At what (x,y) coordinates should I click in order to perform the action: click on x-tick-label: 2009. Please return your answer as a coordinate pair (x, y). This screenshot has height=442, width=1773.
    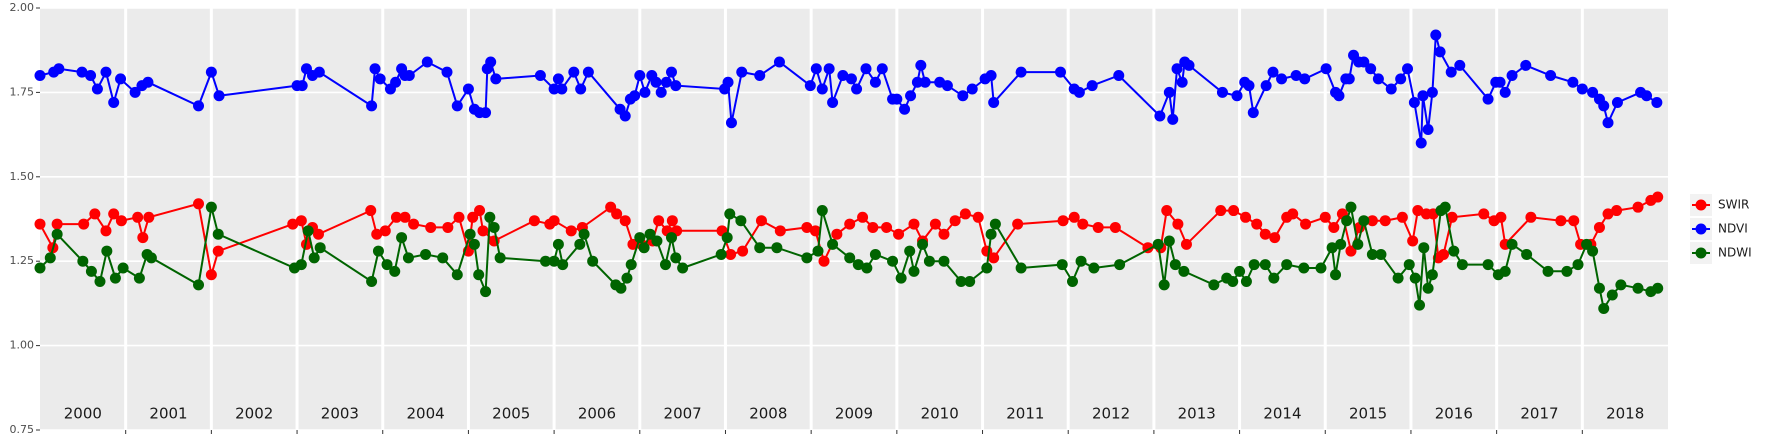
    Looking at the image, I should click on (854, 414).